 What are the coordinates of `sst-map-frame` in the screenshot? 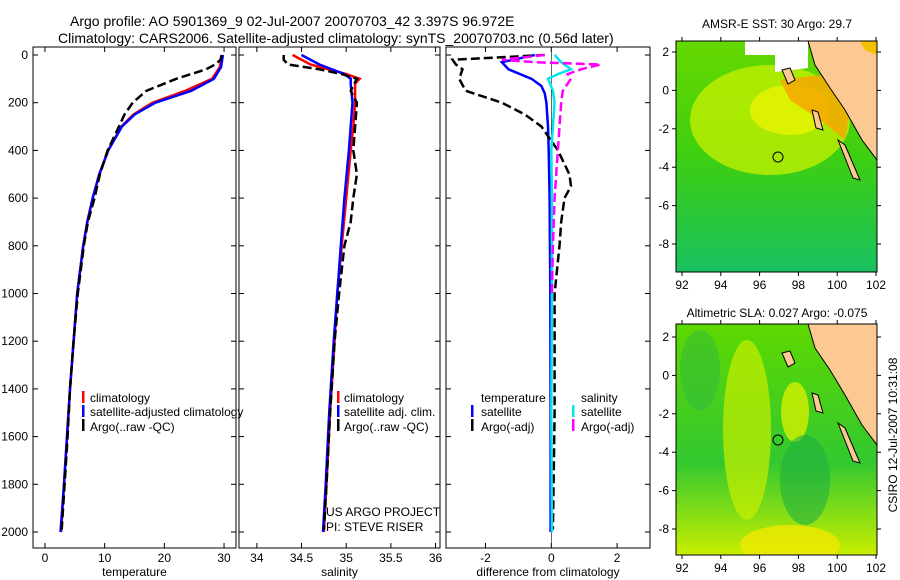 It's located at (776, 156).